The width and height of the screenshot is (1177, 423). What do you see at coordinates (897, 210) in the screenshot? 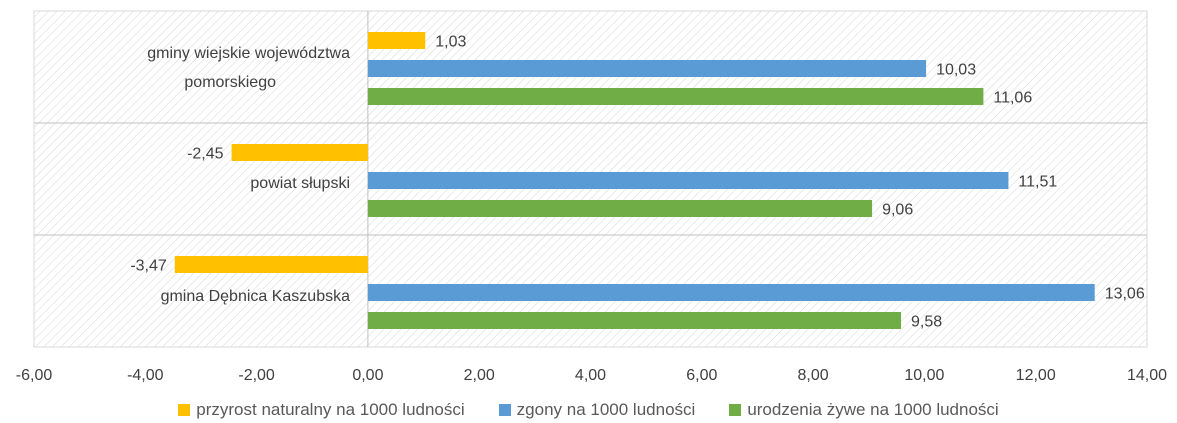
I see `data-label: 9,06` at bounding box center [897, 210].